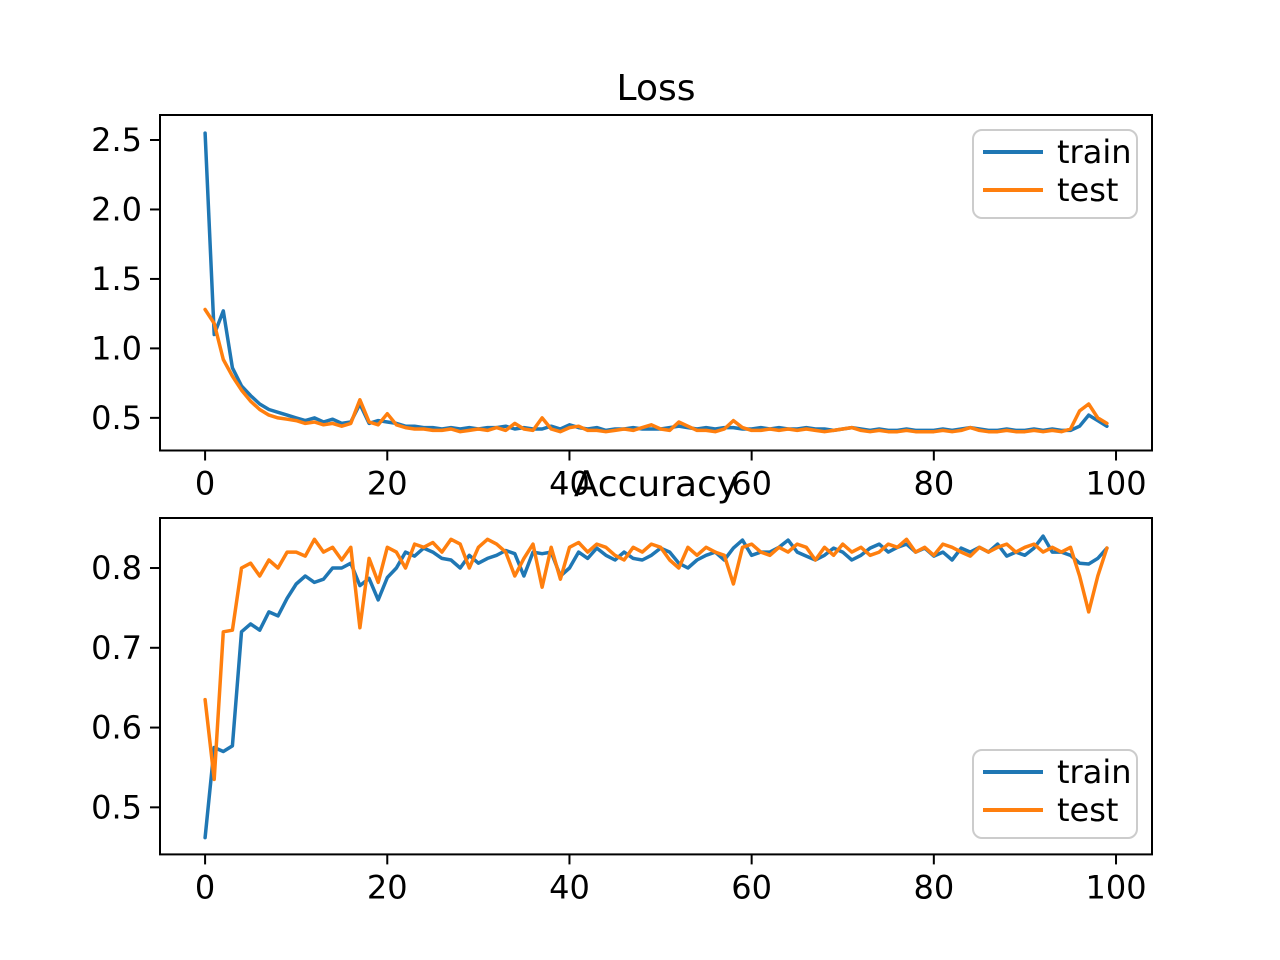  What do you see at coordinates (116, 568) in the screenshot?
I see `y-axis-tick-label: 0.8` at bounding box center [116, 568].